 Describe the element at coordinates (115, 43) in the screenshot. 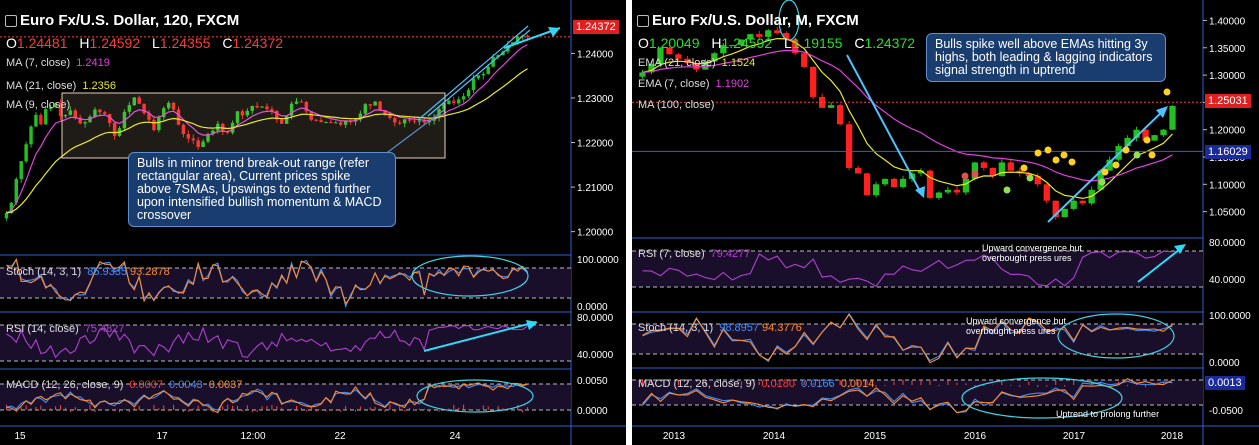

I see `high-value: 1.24592` at that location.